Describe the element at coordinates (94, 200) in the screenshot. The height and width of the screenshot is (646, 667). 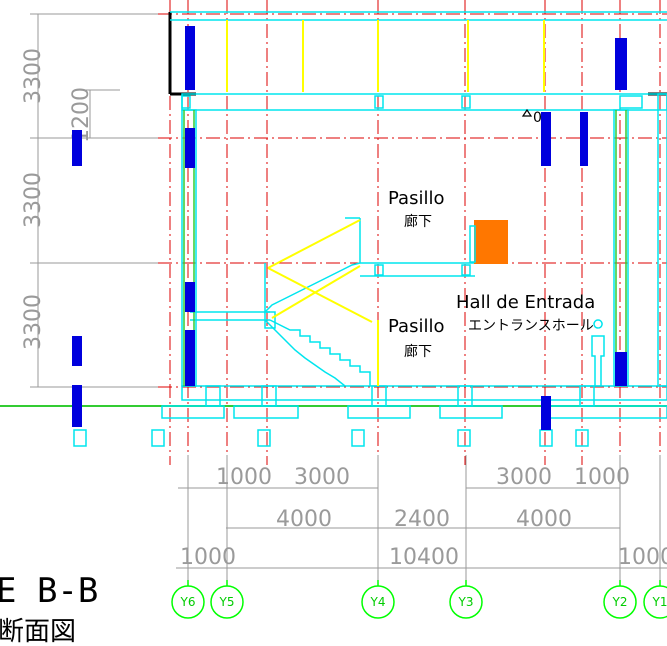
I see `vertical-dimension-chain` at that location.